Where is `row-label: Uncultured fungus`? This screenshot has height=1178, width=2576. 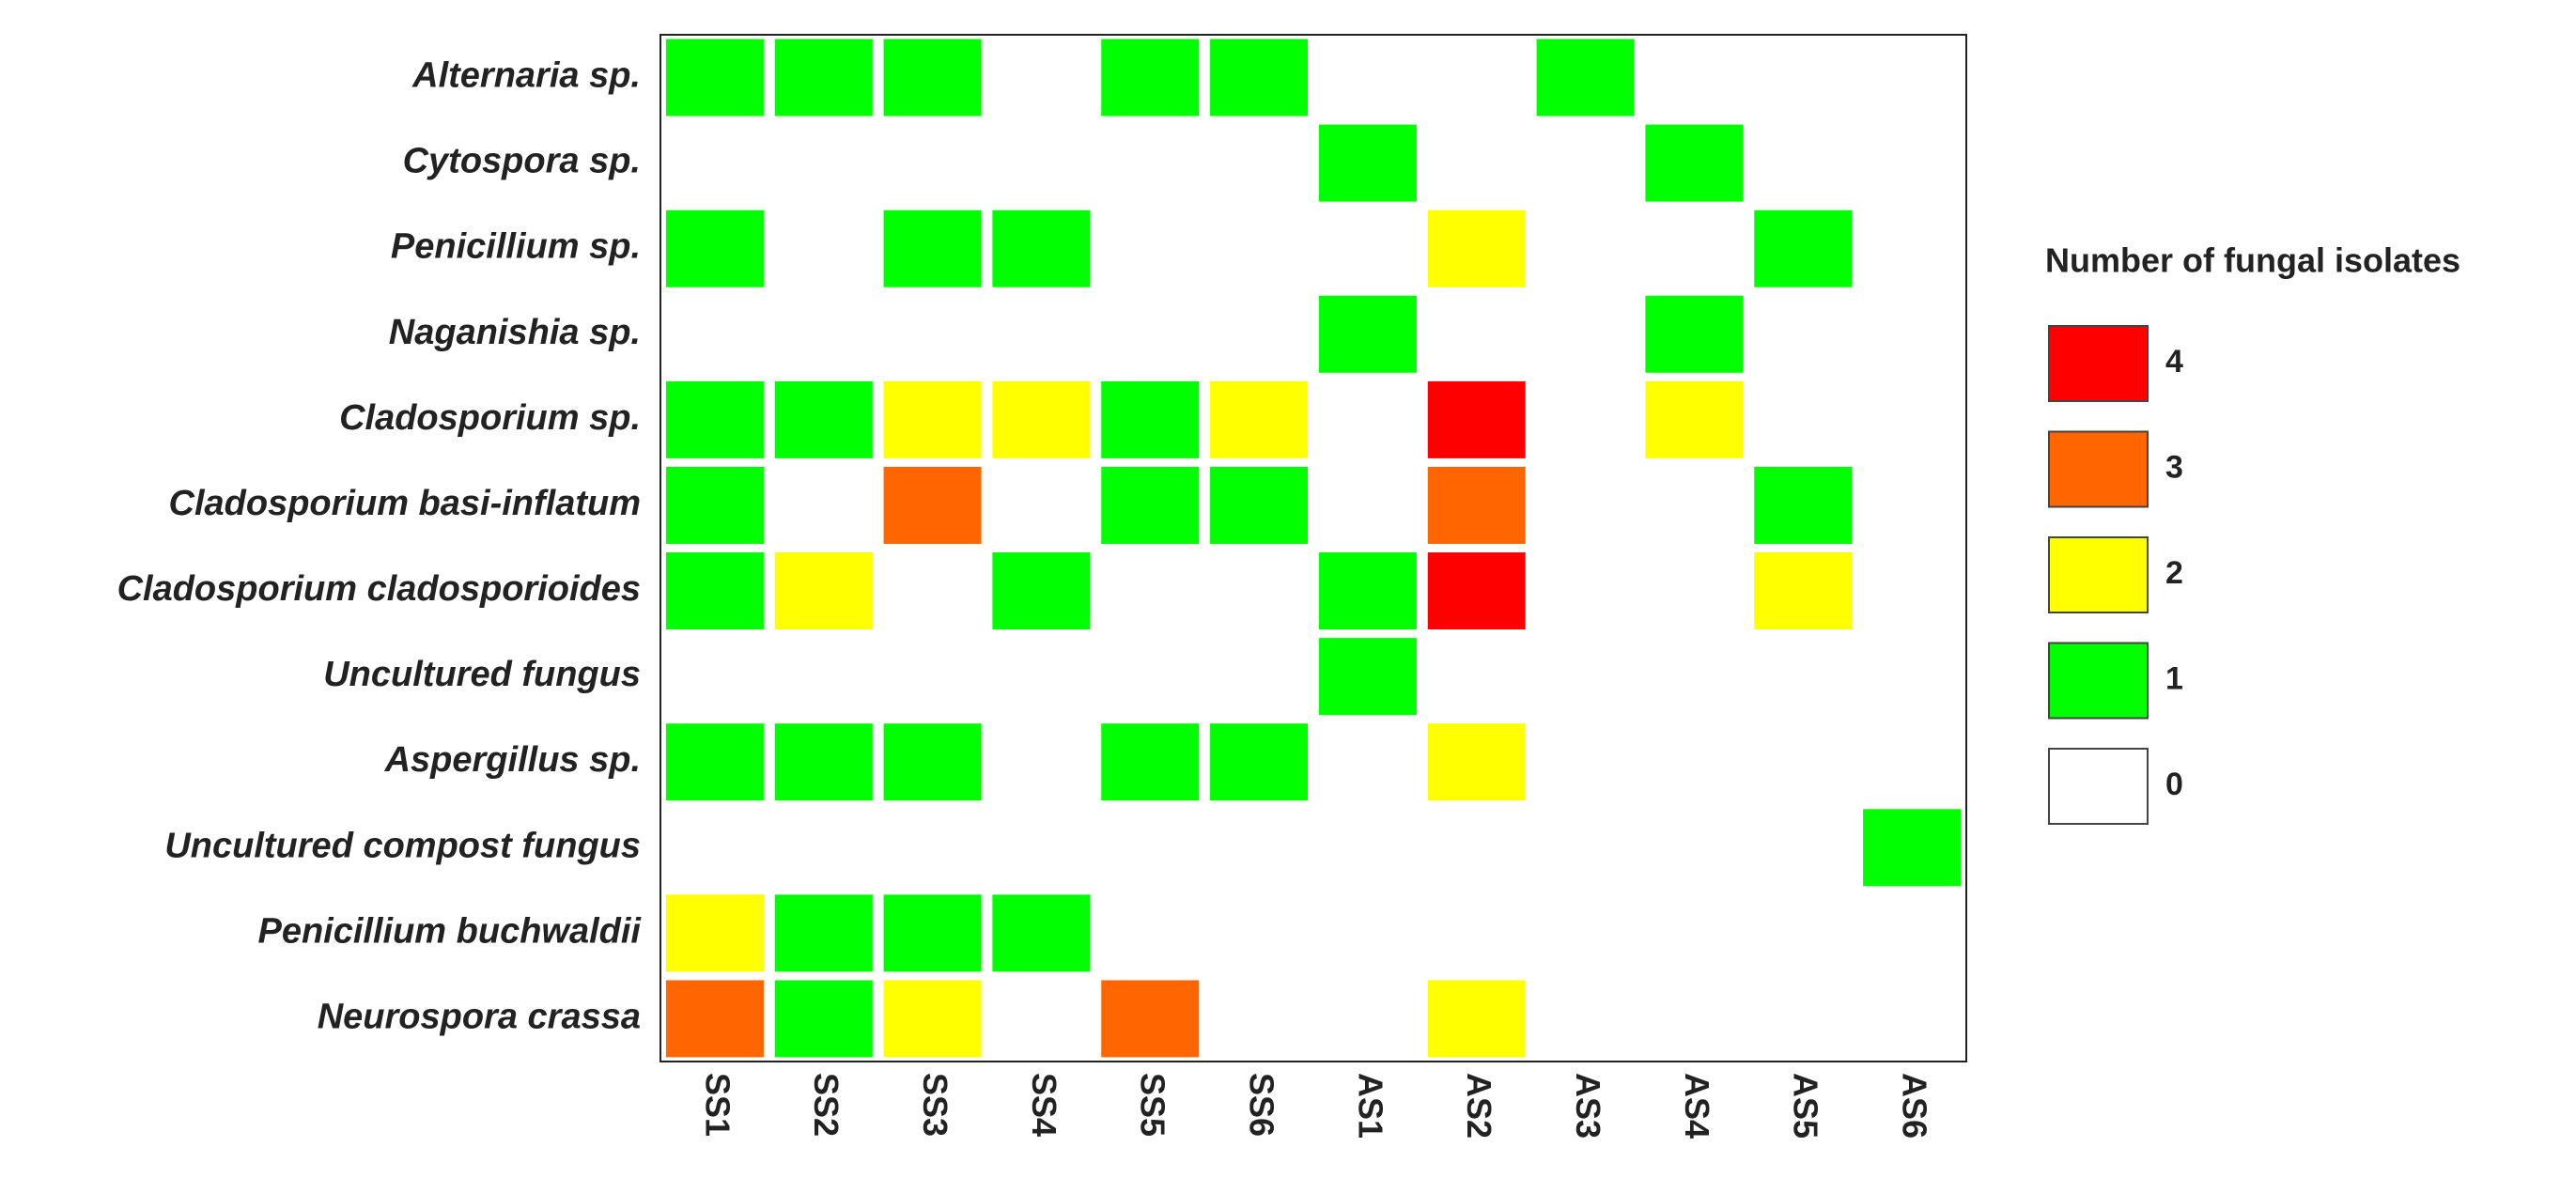
row-label: Uncultured fungus is located at coordinates (482, 674).